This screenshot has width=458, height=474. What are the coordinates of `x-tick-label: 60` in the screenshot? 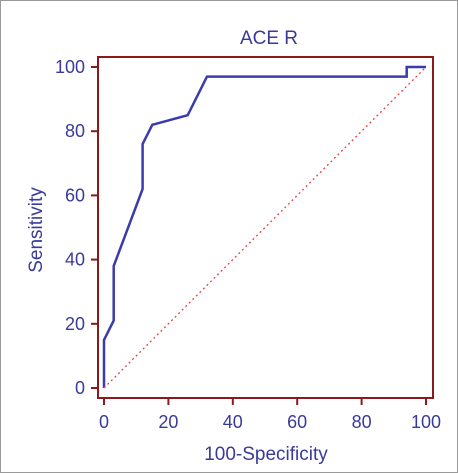 It's located at (297, 422).